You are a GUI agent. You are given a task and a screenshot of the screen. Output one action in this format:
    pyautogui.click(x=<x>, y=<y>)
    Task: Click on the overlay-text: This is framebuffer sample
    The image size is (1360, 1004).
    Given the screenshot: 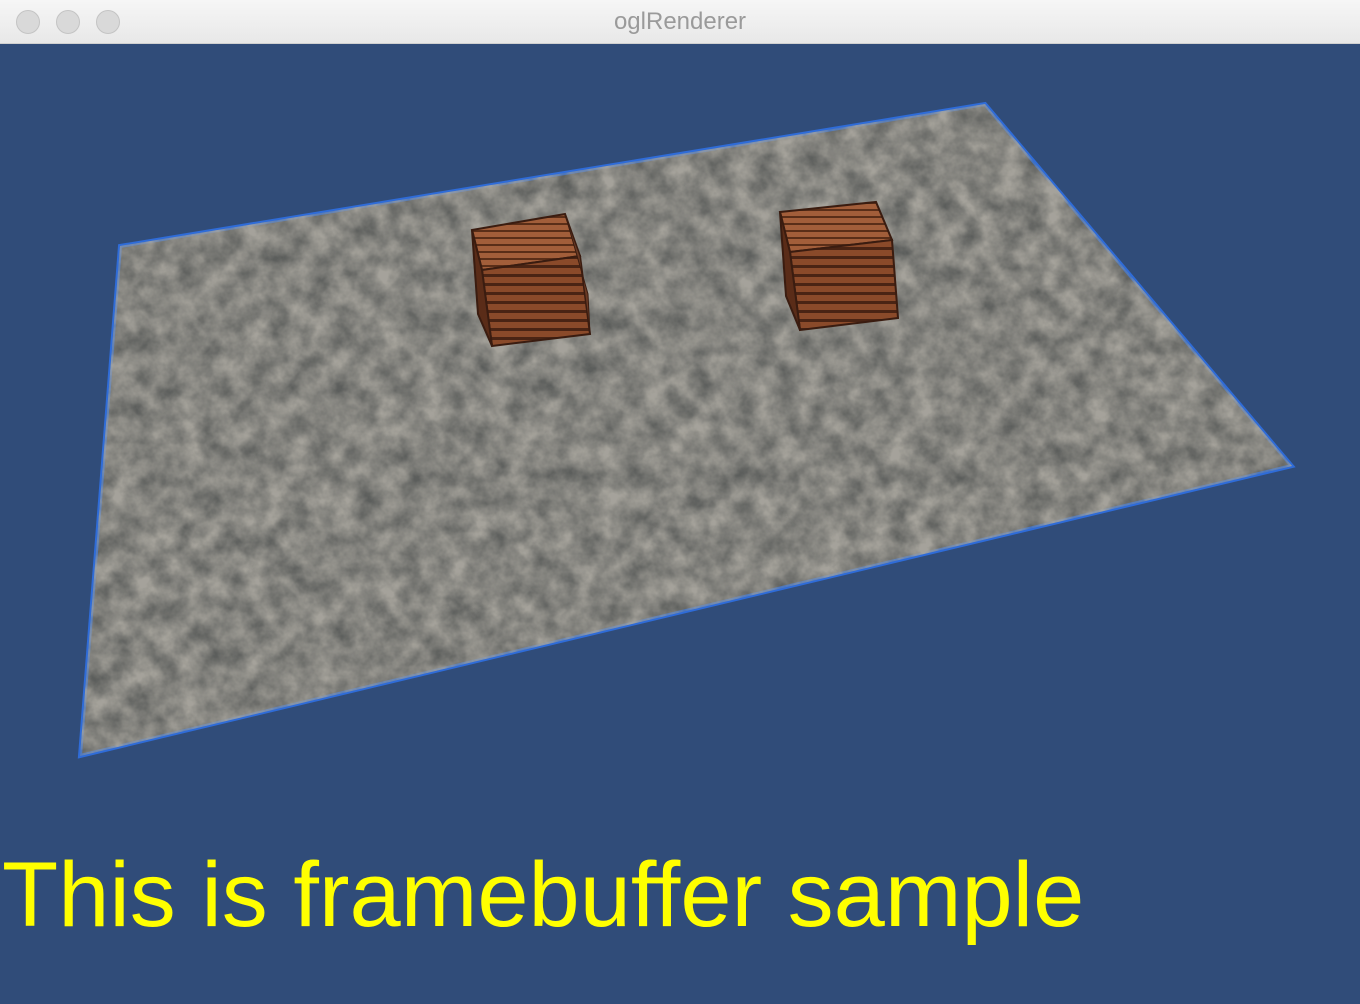 What is the action you would take?
    pyautogui.click(x=543, y=895)
    